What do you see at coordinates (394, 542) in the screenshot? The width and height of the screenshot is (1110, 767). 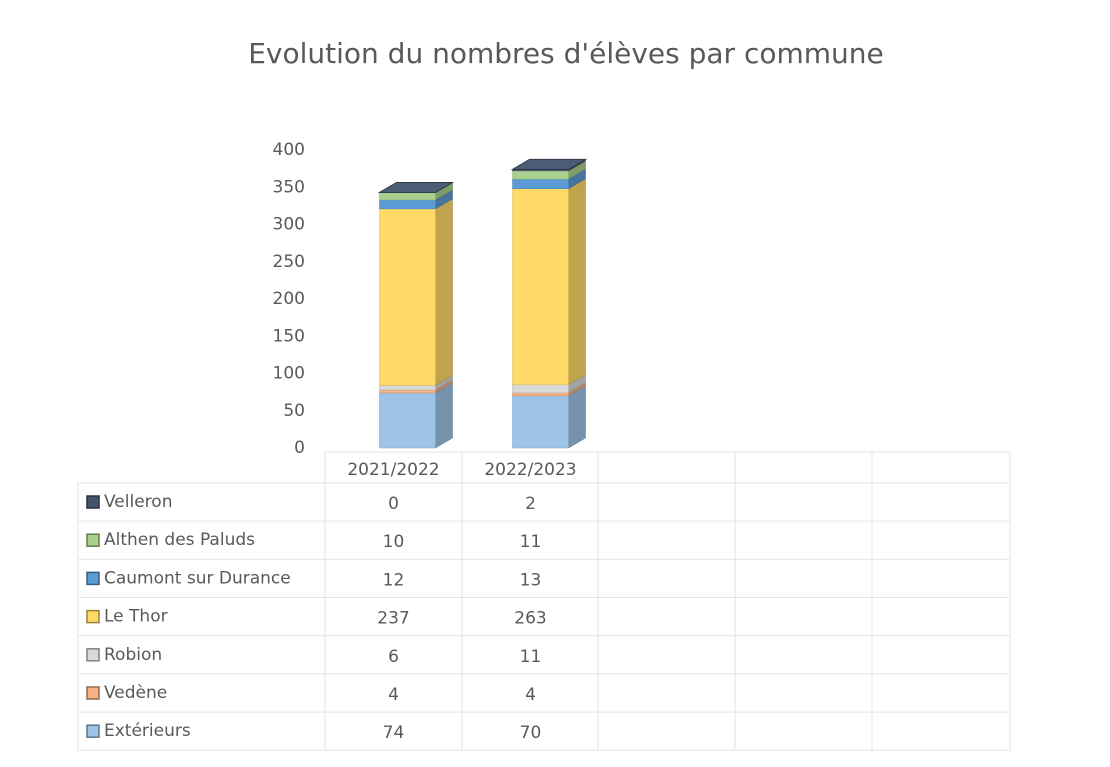 I see `table-value: 10` at bounding box center [394, 542].